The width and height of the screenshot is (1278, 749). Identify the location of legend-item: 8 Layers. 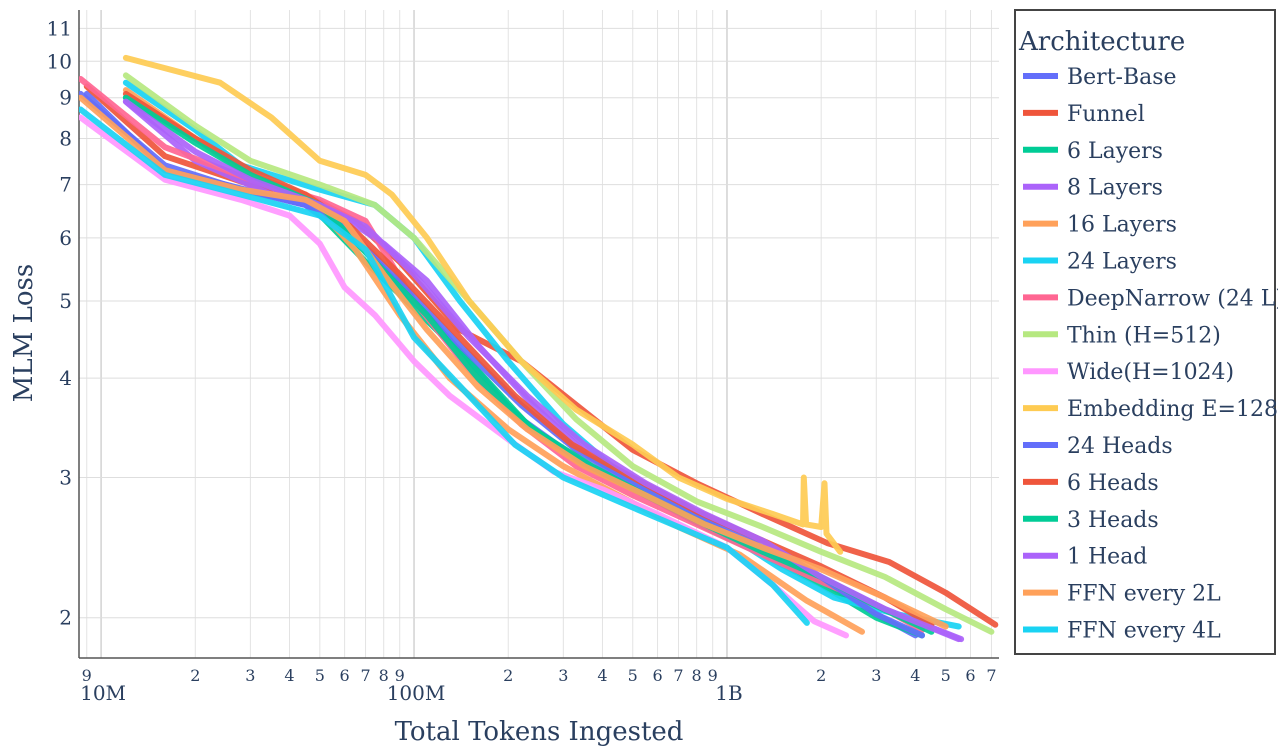
(1093, 188).